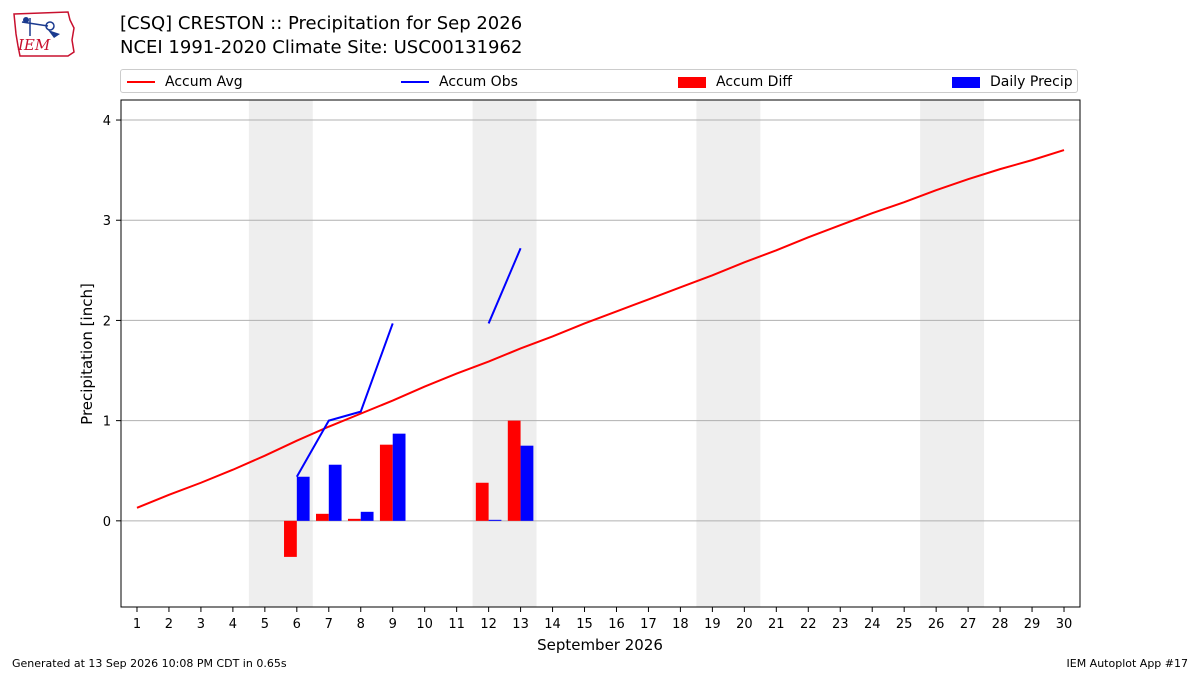  What do you see at coordinates (137, 624) in the screenshot?
I see `x-tick-label: 1` at bounding box center [137, 624].